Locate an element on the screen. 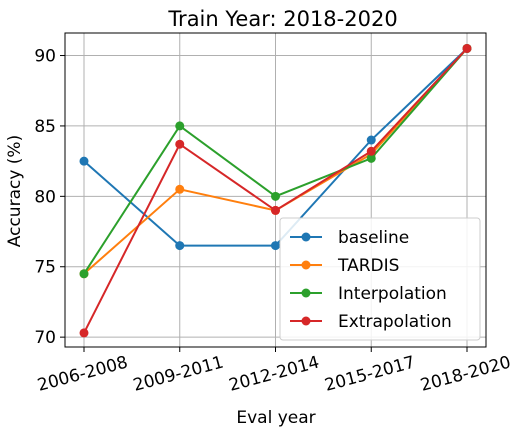  legend: baseline TARDIS Interpolation Extrapolation is located at coordinates (380, 279).